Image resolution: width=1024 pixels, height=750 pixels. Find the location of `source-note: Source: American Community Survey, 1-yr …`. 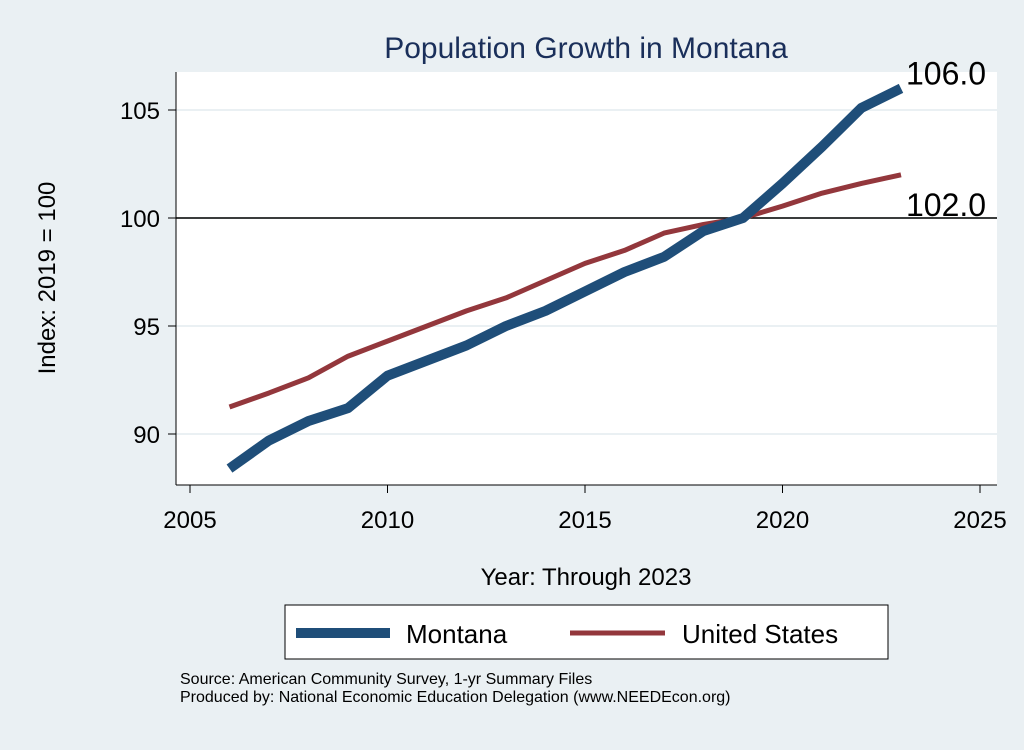

source-note: Source: American Community Survey, 1-yr … is located at coordinates (386, 679).